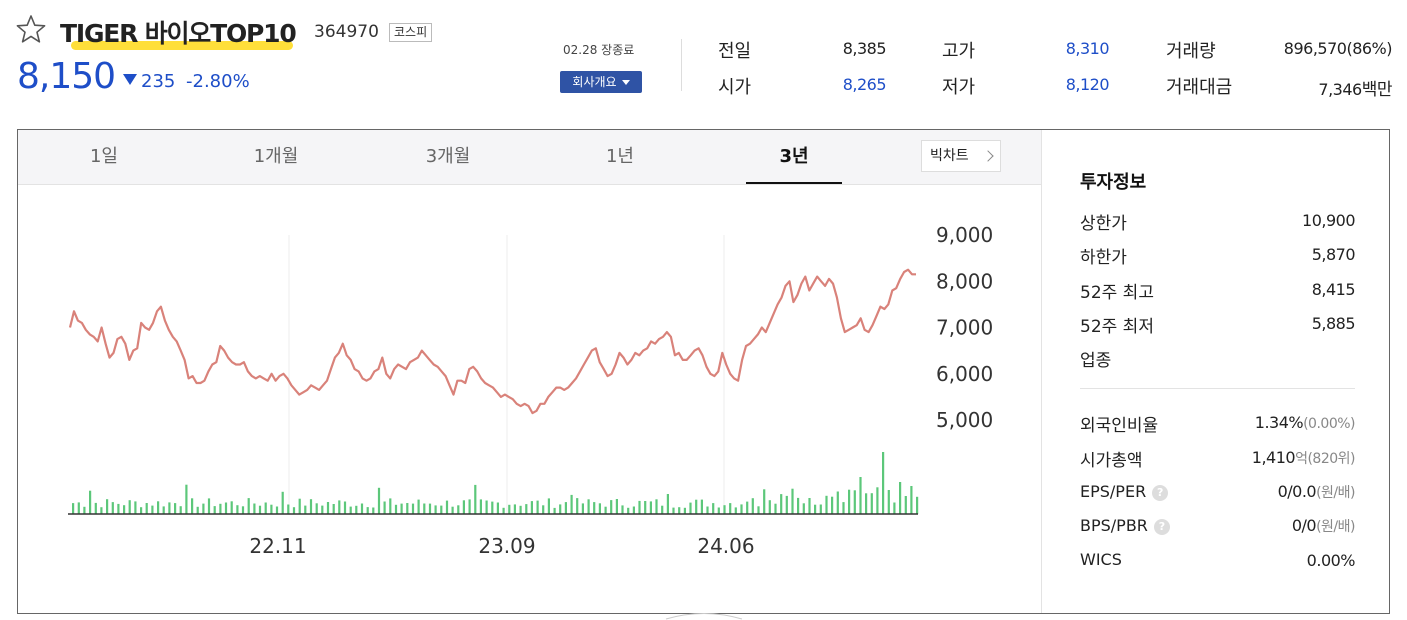 Image resolution: width=1407 pixels, height=620 pixels. Describe the element at coordinates (276, 156) in the screenshot. I see `tab-1m: 1개월` at that location.